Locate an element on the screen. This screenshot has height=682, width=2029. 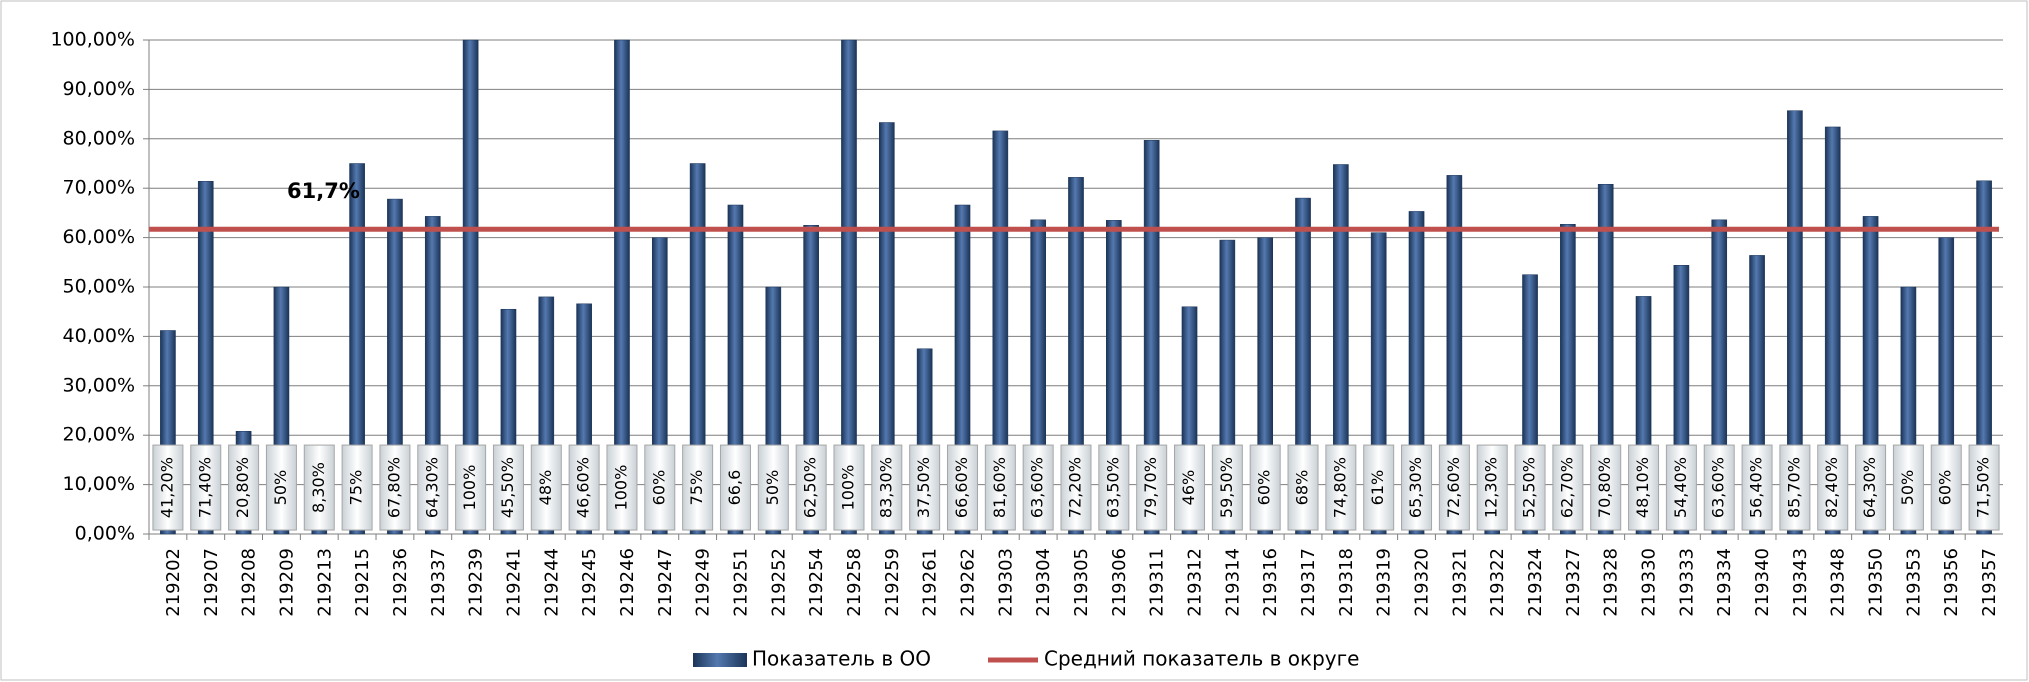
x-tick-label: 219252 is located at coordinates (778, 582).